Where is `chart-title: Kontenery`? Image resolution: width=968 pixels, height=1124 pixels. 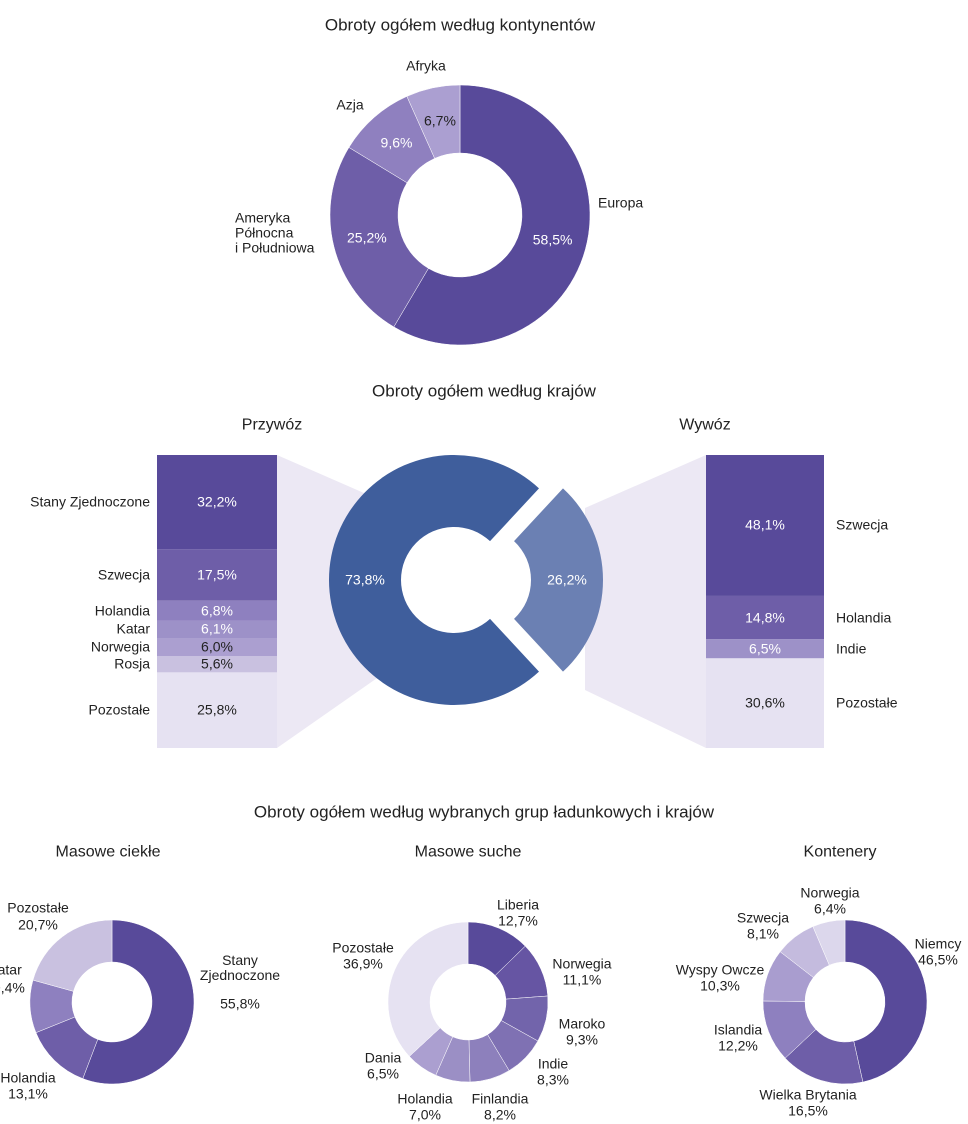
chart-title: Kontenery is located at coordinates (840, 852).